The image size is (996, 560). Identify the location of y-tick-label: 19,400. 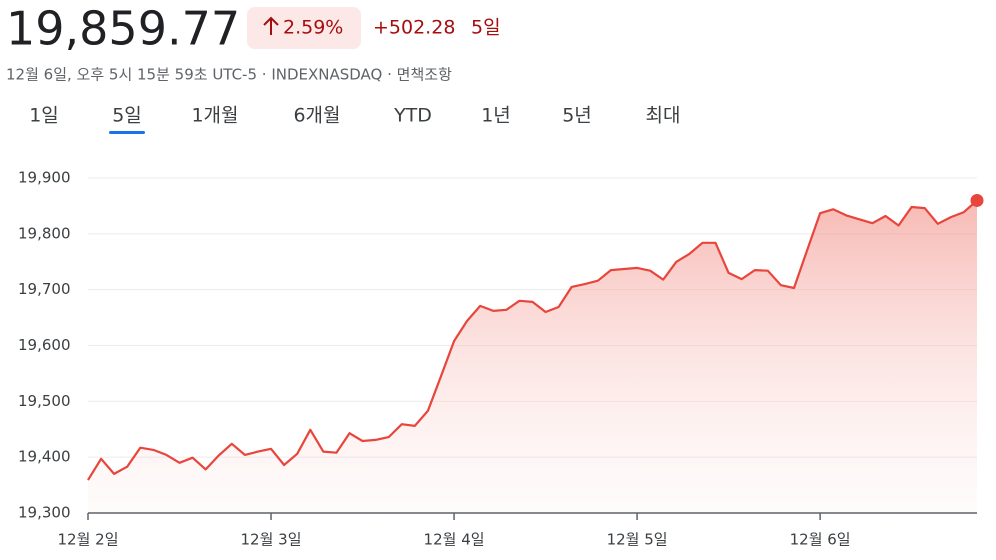
(44, 457).